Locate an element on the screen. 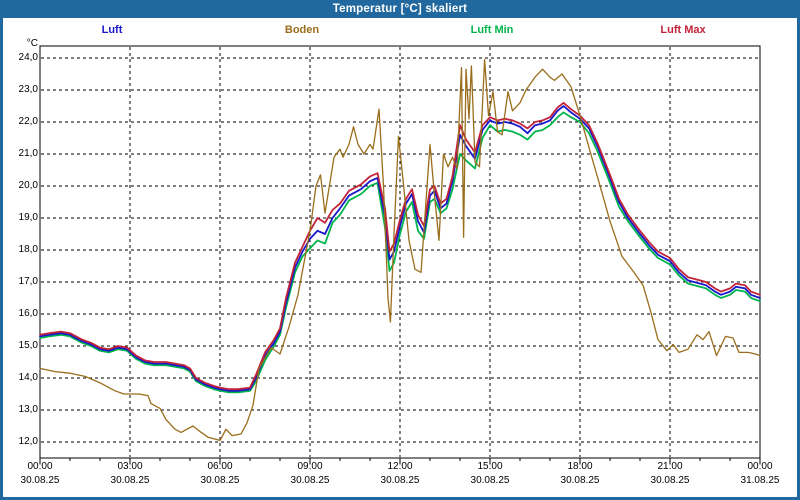 The image size is (800, 500). y-tick-label: 12,0 is located at coordinates (28, 441).